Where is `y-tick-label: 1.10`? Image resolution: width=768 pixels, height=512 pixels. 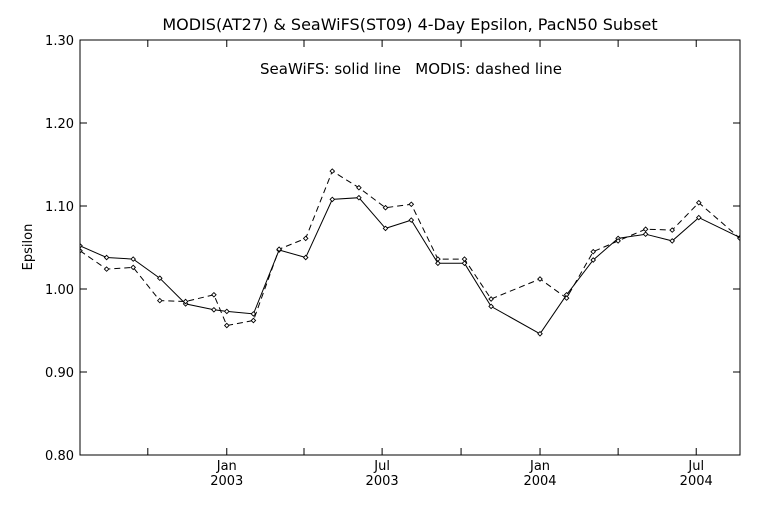
y-tick-label: 1.10 is located at coordinates (59, 207).